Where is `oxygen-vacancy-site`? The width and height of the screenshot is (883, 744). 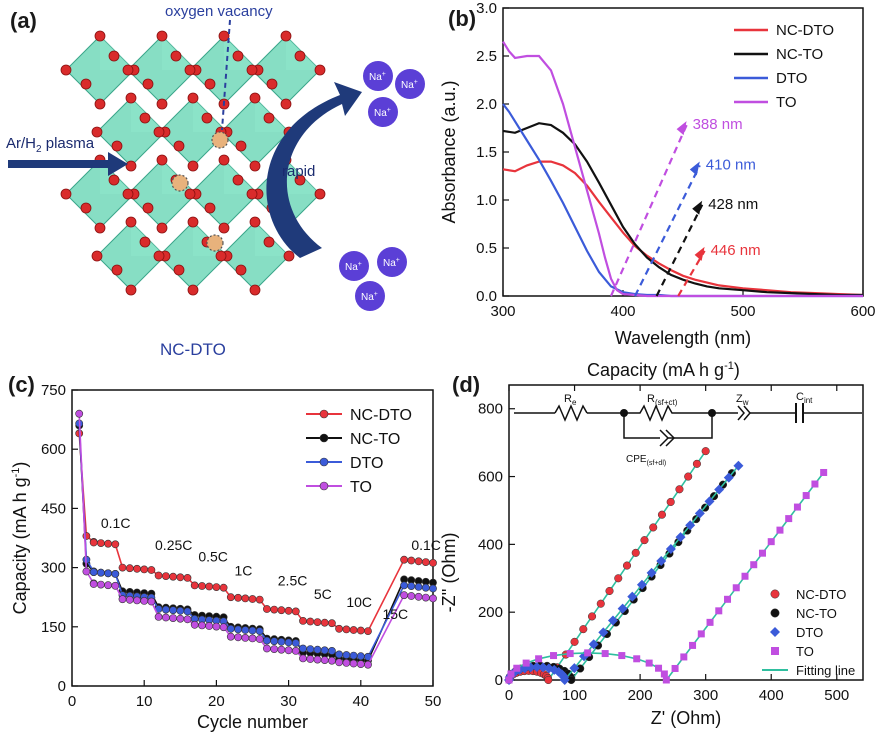
oxygen-vacancy-site is located at coordinates (220, 140).